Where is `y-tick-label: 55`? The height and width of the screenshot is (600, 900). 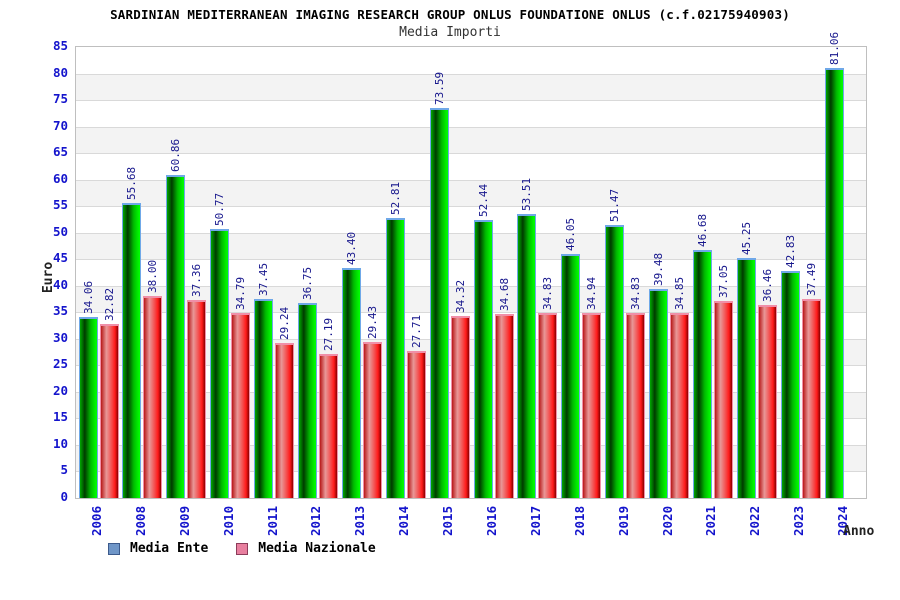
y-tick-label: 55 is located at coordinates (60, 205).